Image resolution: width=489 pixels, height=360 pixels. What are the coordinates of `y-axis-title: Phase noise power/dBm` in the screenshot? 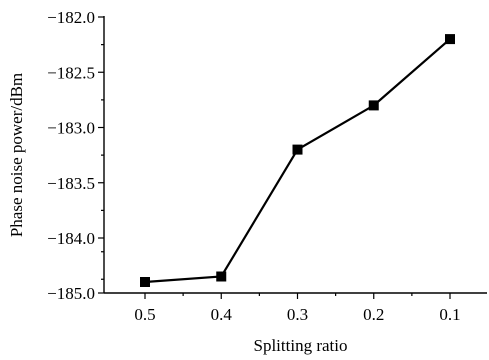 It's located at (16, 155).